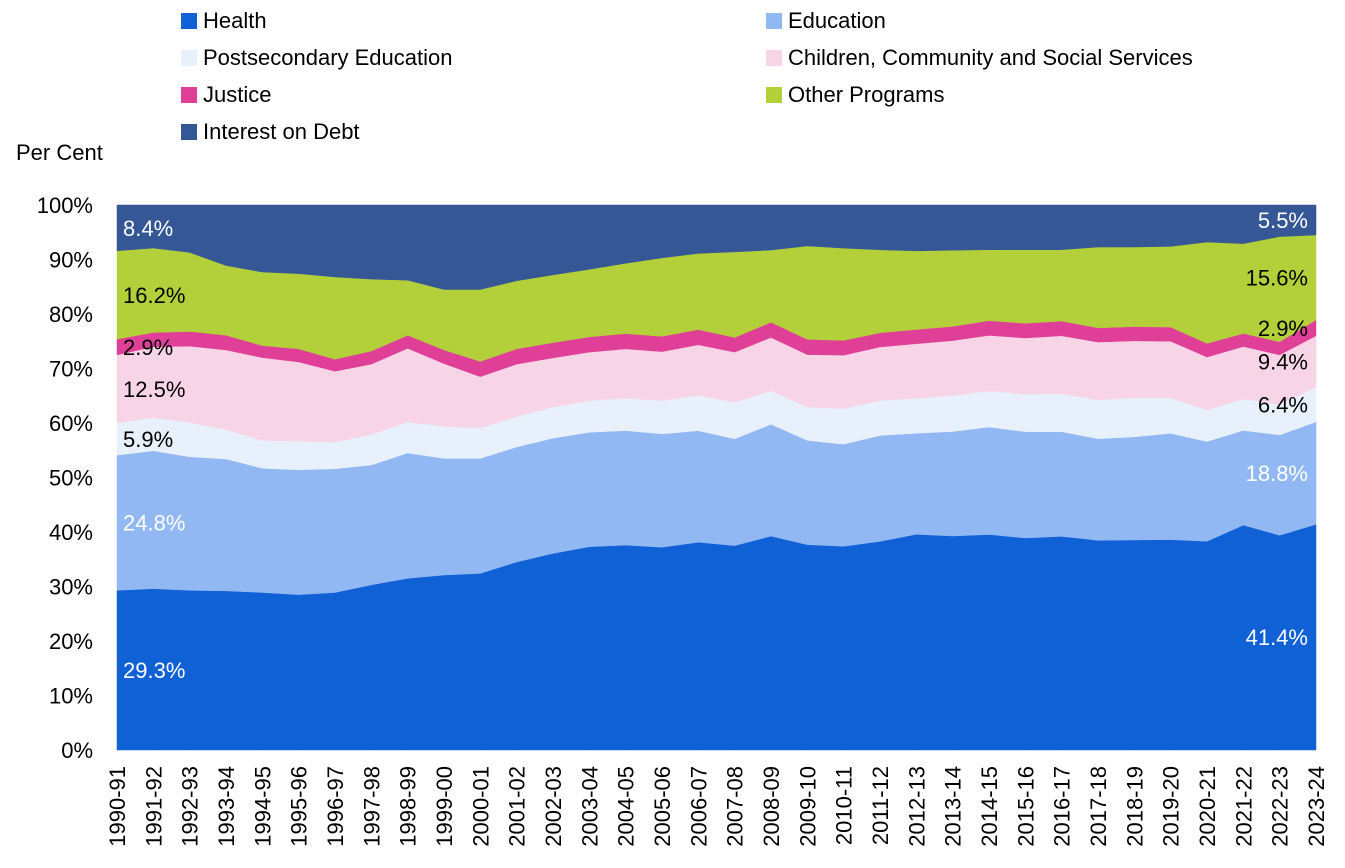 Image resolution: width=1345 pixels, height=868 pixels. What do you see at coordinates (774, 58) in the screenshot?
I see `legend-swatch-children-community-and-social-services` at bounding box center [774, 58].